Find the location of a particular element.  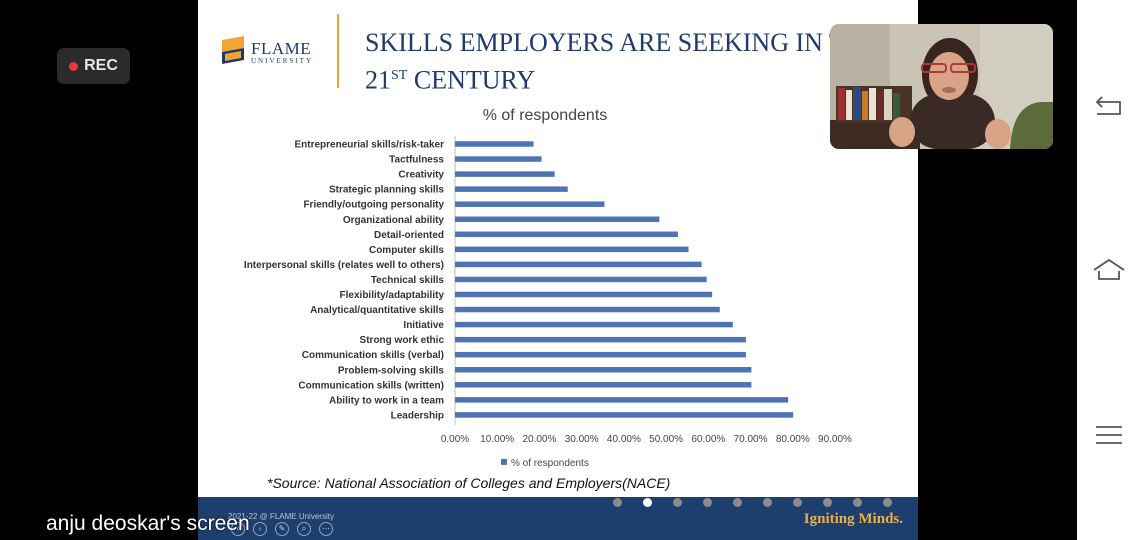

category-label: Friendly/outgoing personality is located at coordinates (373, 205).